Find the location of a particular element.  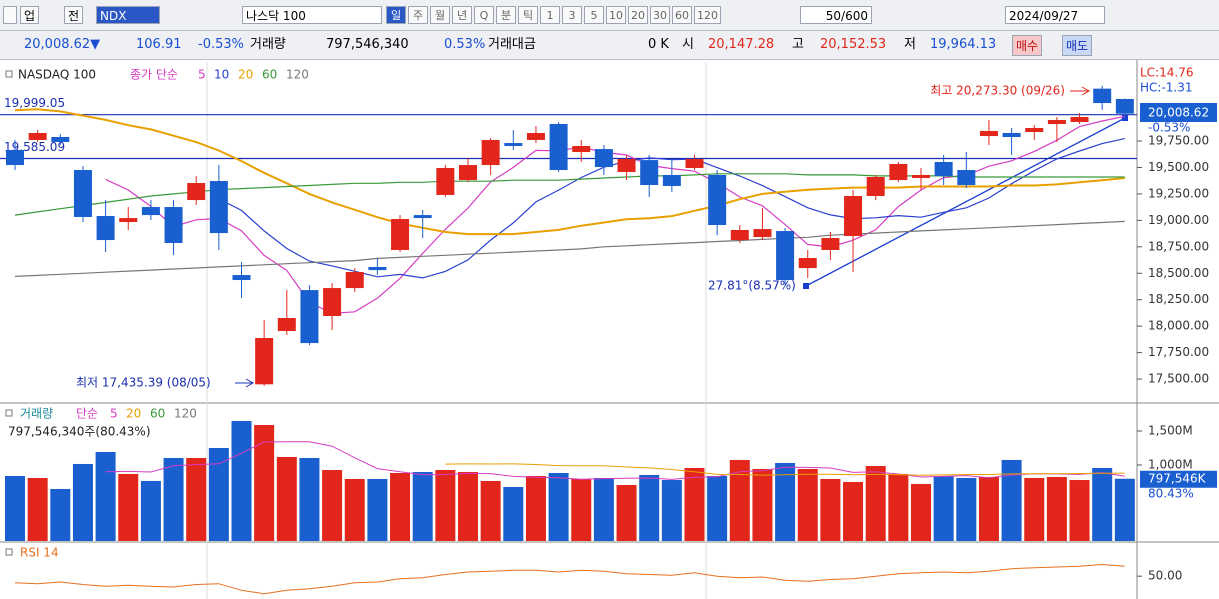

icon is located at coordinates (10, 15).